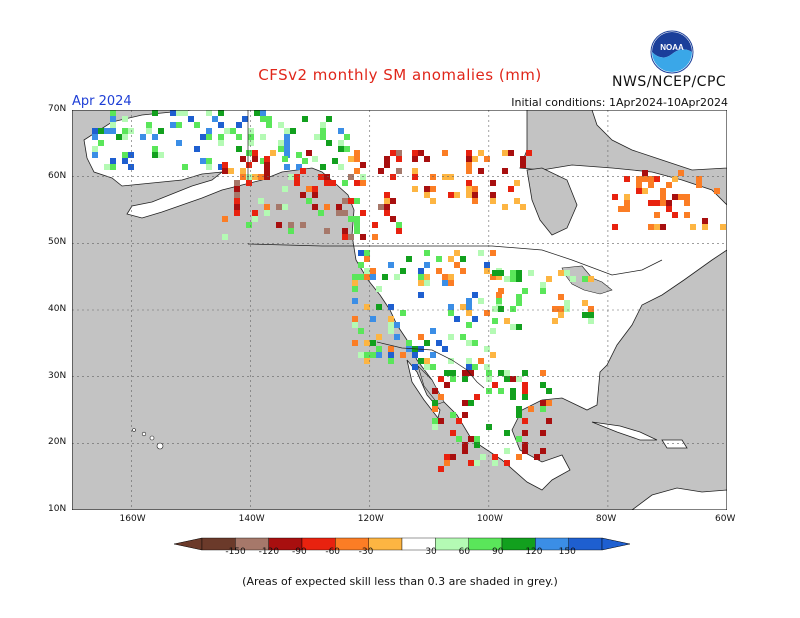  Describe the element at coordinates (400, 75) in the screenshot. I see `chart-title: CFSv2 monthly SM anomalies (mm)` at that location.